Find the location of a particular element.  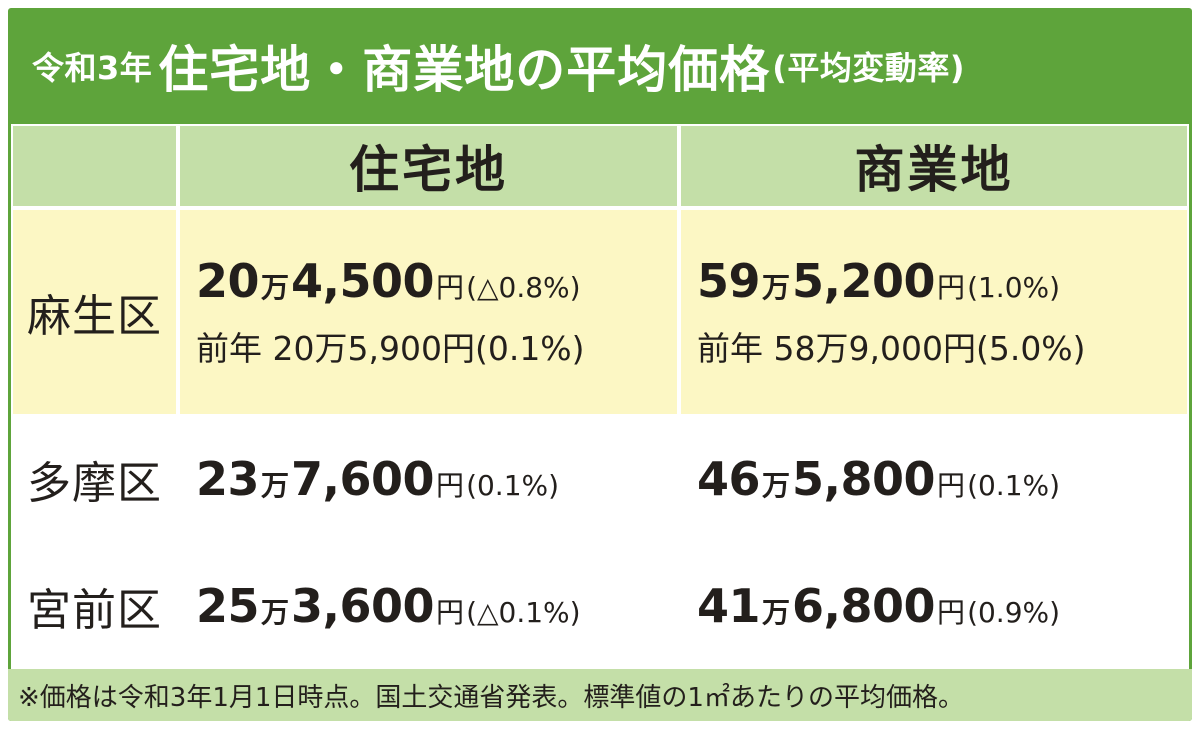

price-rest-value: 7,600 is located at coordinates (363, 479).